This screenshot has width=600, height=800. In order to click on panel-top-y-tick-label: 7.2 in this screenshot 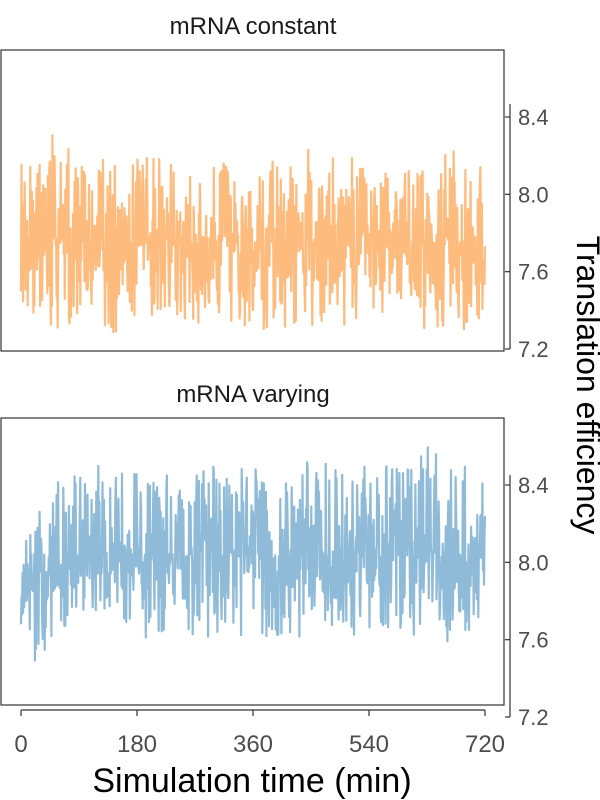, I will do `click(533, 349)`.